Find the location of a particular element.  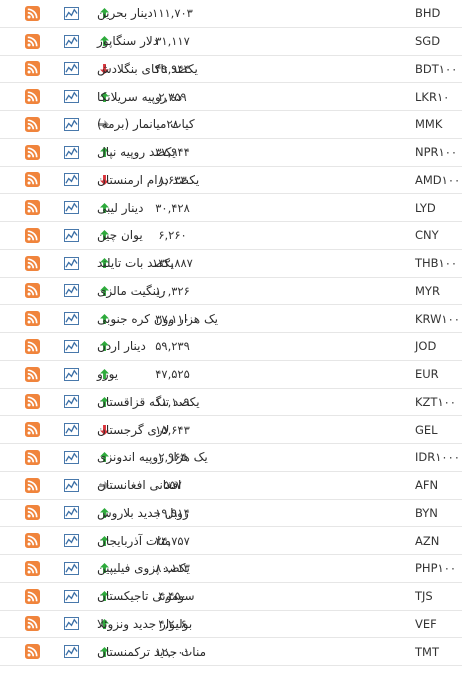

table-row: ۸۰,۱۱۳ یکصد پزوی فیلیپین PHP۱۰۰ is located at coordinates (231, 569).